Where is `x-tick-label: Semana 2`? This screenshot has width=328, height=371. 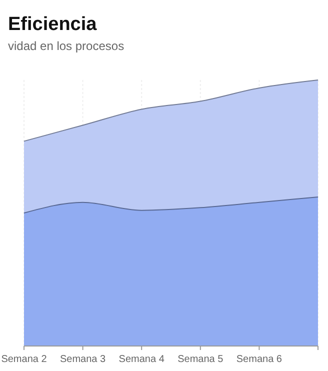 x-tick-label: Semana 2 is located at coordinates (24, 359).